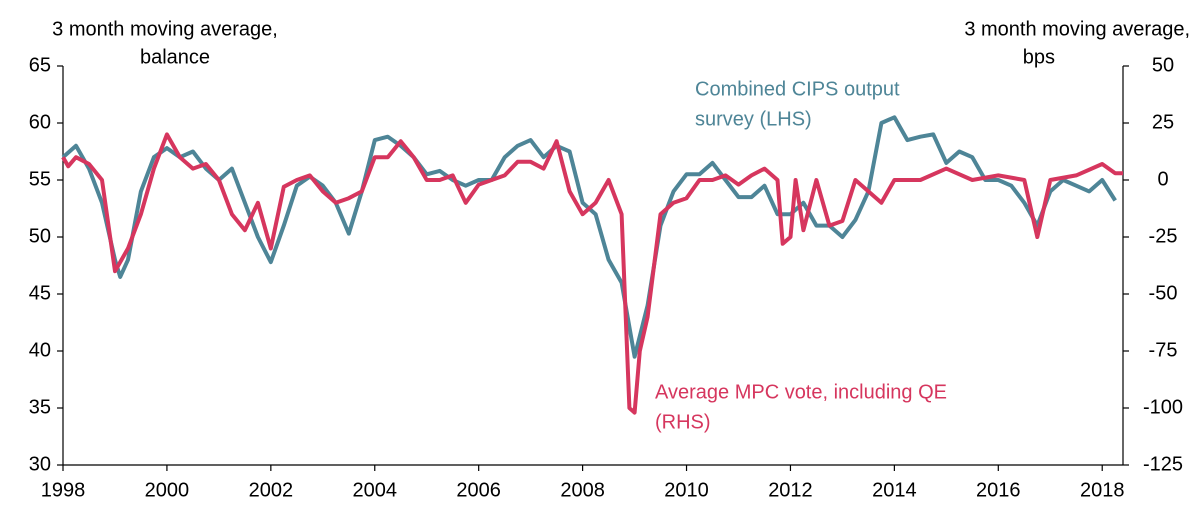 The height and width of the screenshot is (507, 1200). What do you see at coordinates (1163, 293) in the screenshot?
I see `y2-tick-label: -50` at bounding box center [1163, 293].